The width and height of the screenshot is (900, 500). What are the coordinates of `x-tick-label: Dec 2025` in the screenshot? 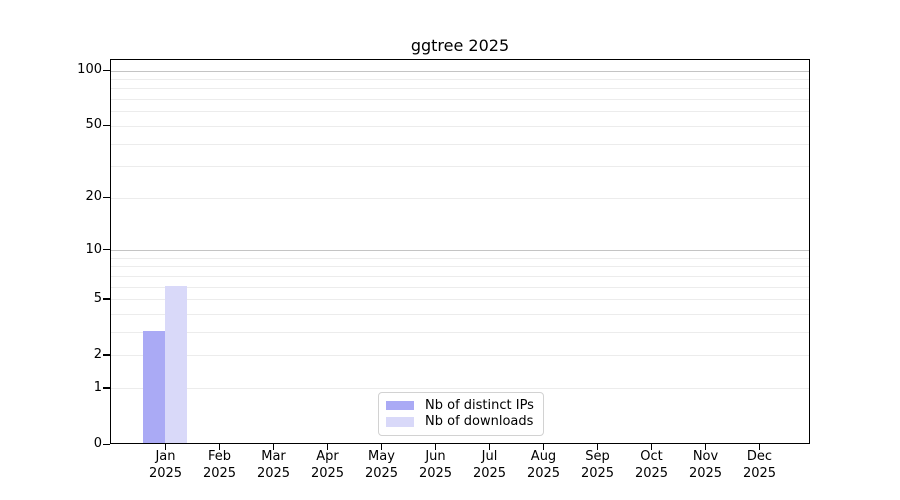 It's located at (760, 465).